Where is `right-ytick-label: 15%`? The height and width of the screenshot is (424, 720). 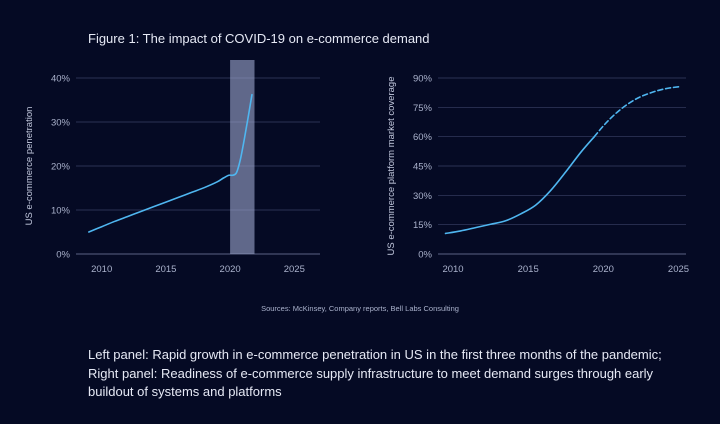 right-ytick-label: 15% is located at coordinates (423, 225).